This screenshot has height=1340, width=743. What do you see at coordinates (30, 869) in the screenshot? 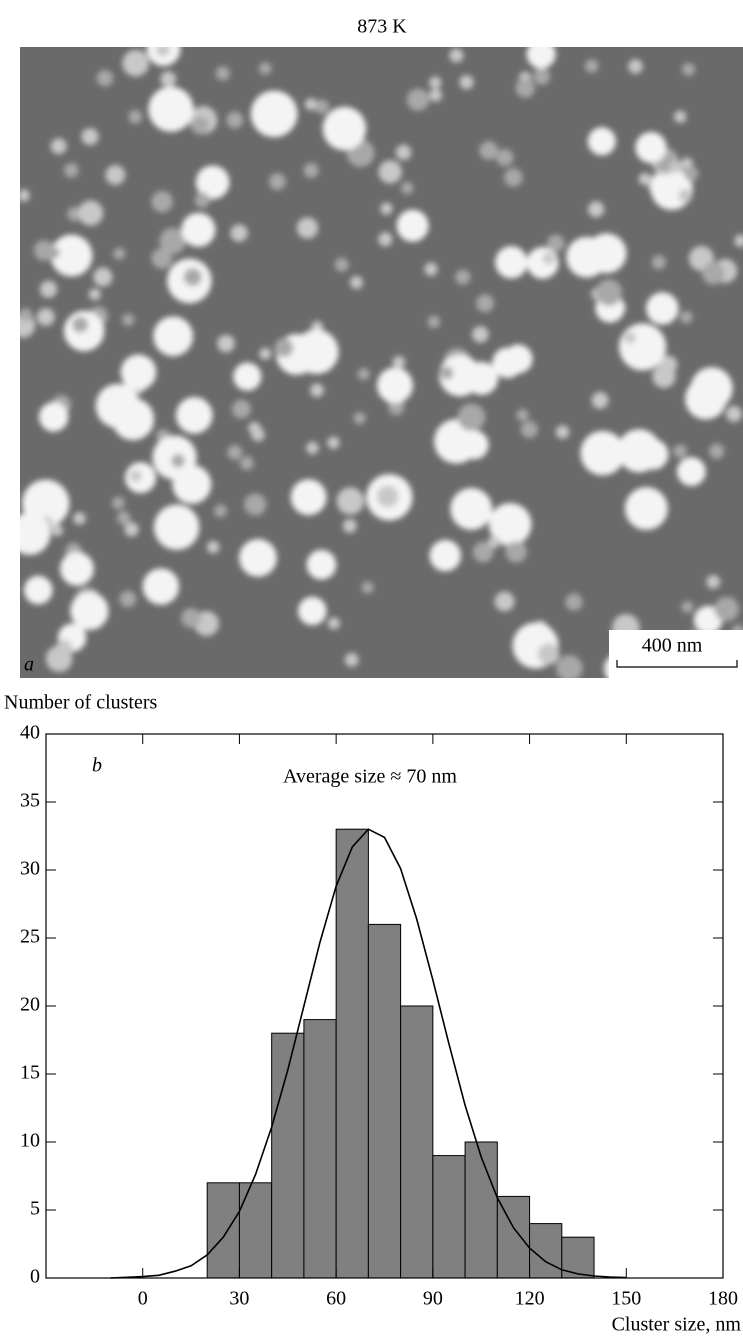
I see `y-tick-label: 30` at bounding box center [30, 869].